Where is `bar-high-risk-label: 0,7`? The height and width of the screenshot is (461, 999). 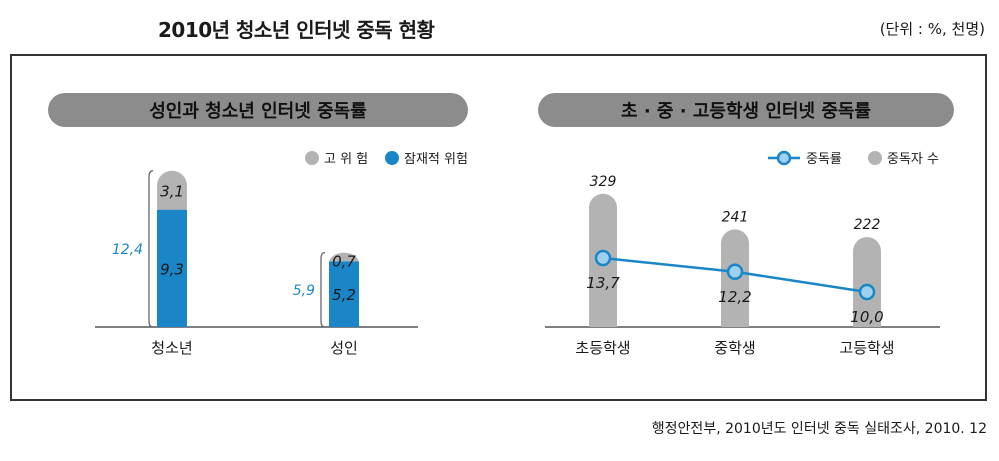
bar-high-risk-label: 0,7 is located at coordinates (344, 262).